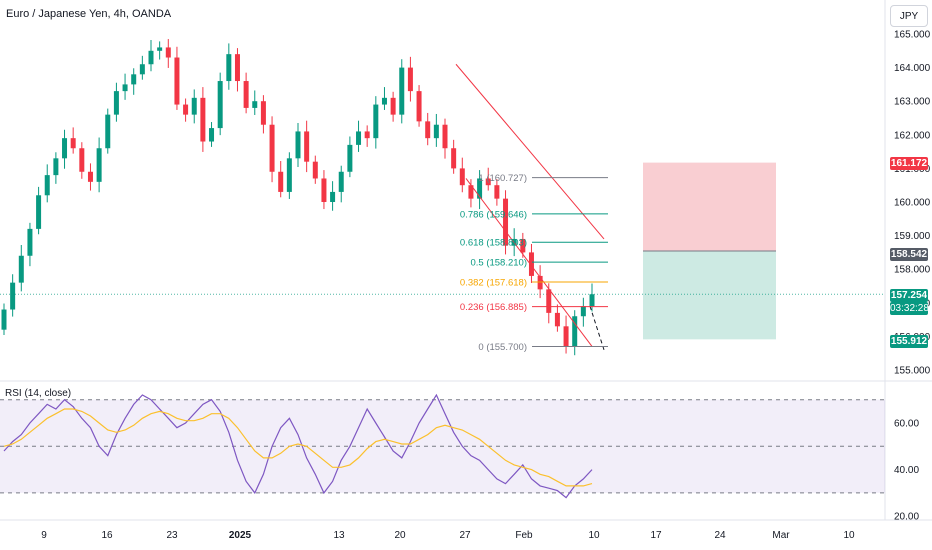 The width and height of the screenshot is (932, 550). Describe the element at coordinates (781, 535) in the screenshot. I see `time-axis-tick: Mar` at that location.